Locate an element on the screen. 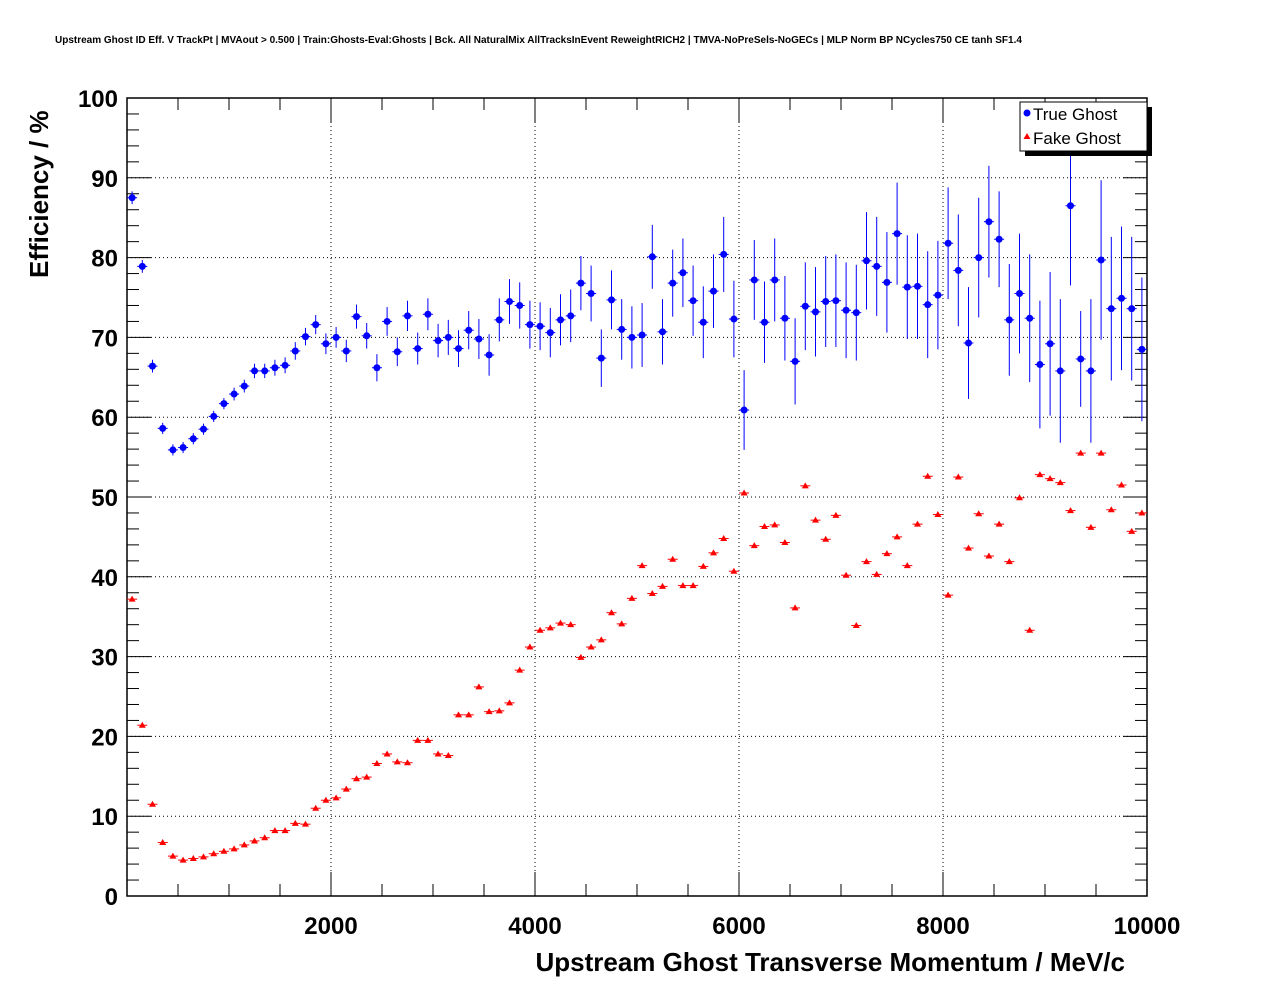 The width and height of the screenshot is (1276, 996). y-tick-label: 90 is located at coordinates (104, 179).